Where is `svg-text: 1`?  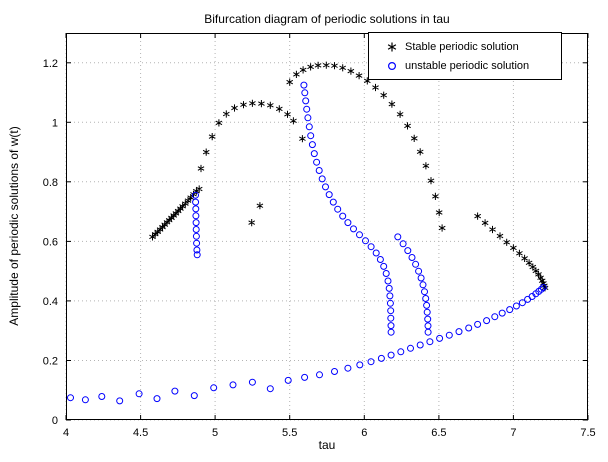
svg-text: 1 is located at coordinates (55, 123).